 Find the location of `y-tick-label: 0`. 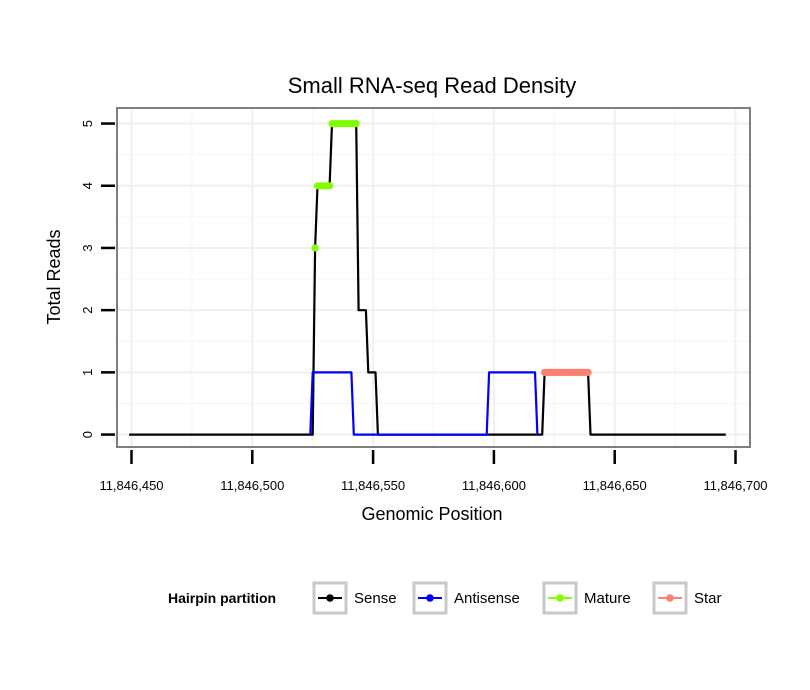

y-tick-label: 0 is located at coordinates (87, 434).